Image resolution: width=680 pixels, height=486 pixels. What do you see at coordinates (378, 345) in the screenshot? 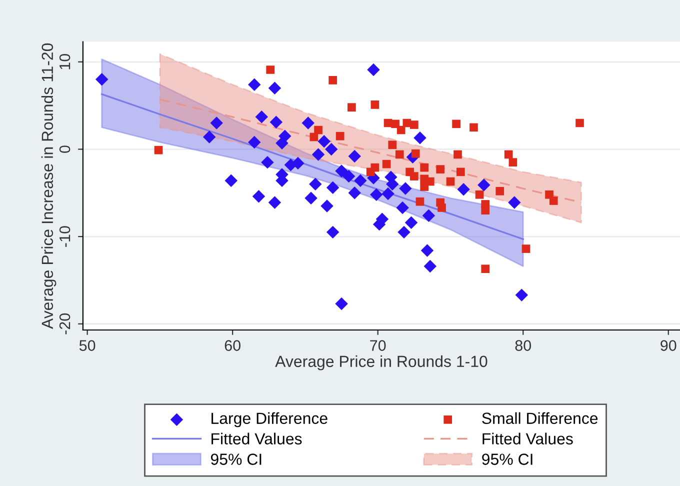
I see `x-tick-label: 70` at bounding box center [378, 345].